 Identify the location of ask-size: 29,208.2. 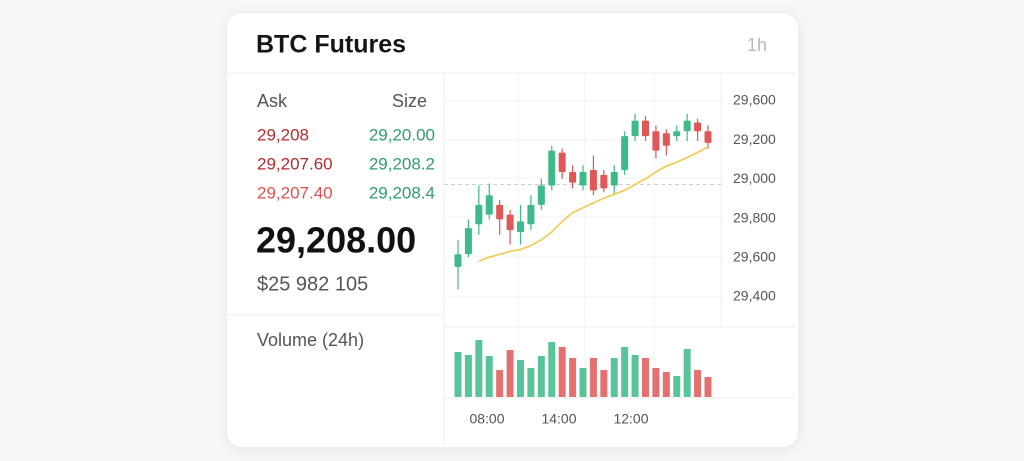
(402, 163).